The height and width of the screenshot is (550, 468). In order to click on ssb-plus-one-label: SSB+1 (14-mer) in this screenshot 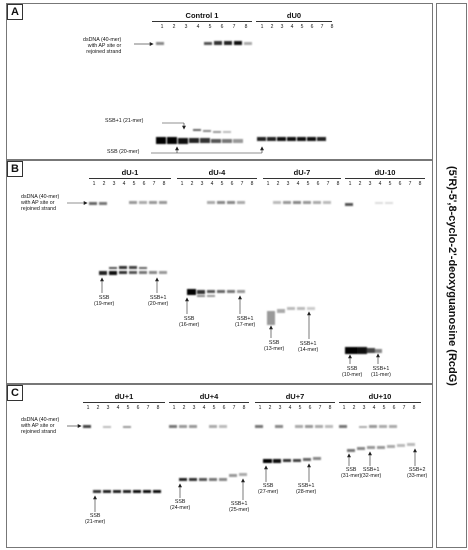, I will do `click(308, 347)`.